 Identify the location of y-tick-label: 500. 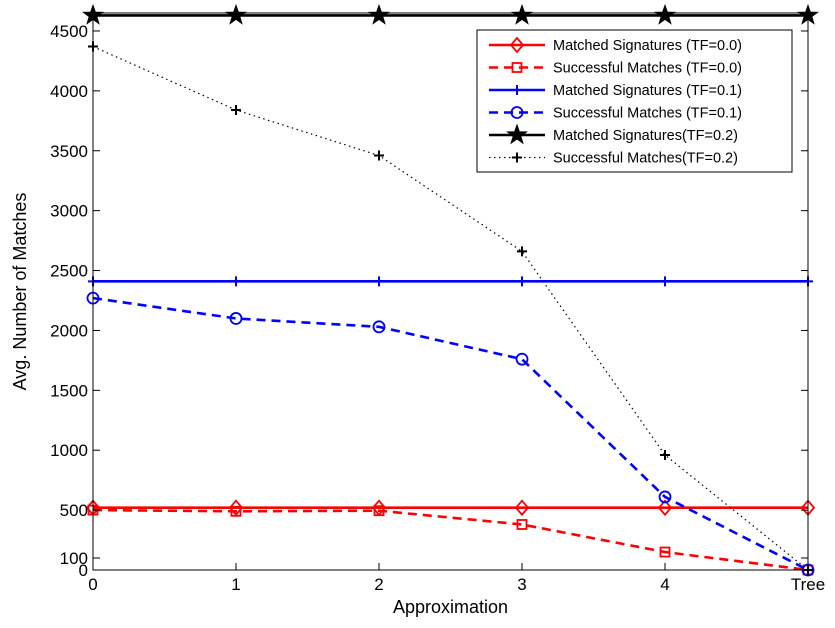
(74, 510).